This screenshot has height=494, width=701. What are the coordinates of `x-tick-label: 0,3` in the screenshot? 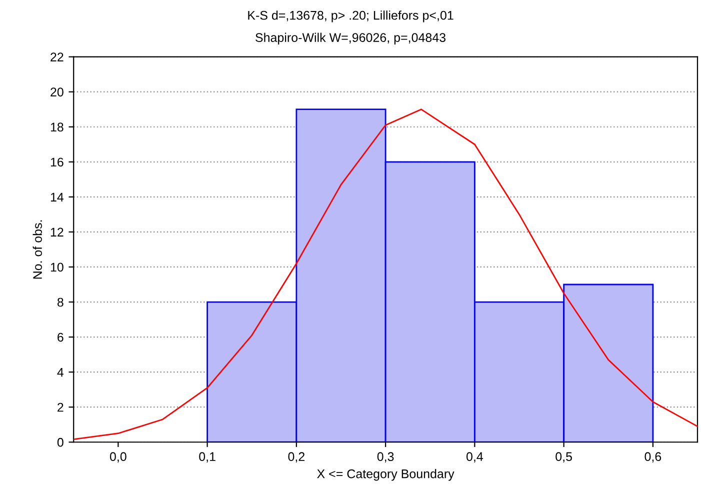 It's located at (385, 457).